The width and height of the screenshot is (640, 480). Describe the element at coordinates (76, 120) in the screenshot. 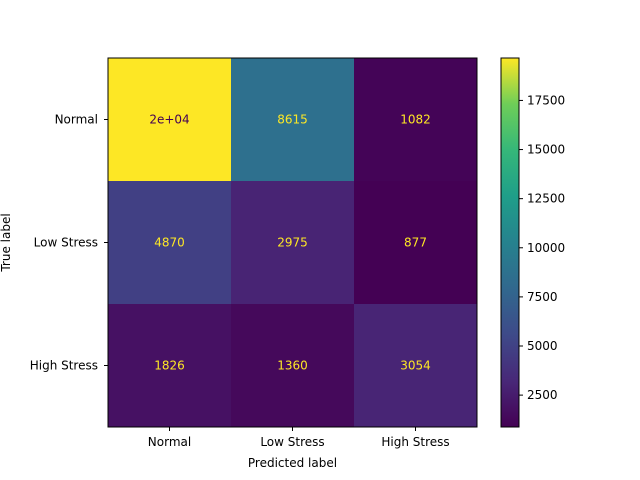

I see `y-tick-label: Normal` at that location.